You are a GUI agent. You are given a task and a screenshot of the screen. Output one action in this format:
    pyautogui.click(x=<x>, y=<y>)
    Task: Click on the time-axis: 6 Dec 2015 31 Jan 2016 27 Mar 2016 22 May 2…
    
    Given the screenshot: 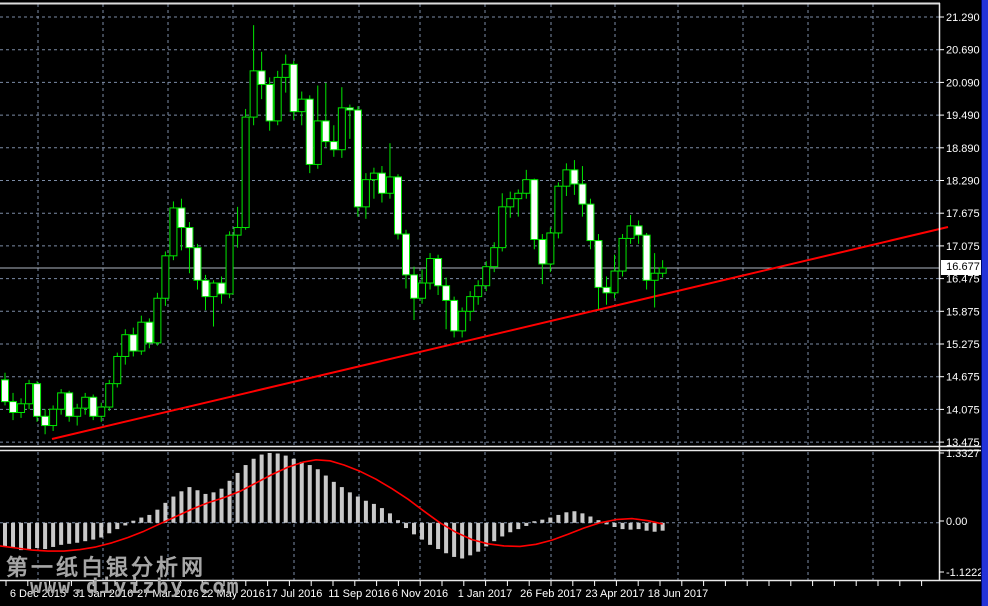 What is the action you would take?
    pyautogui.click(x=464, y=590)
    